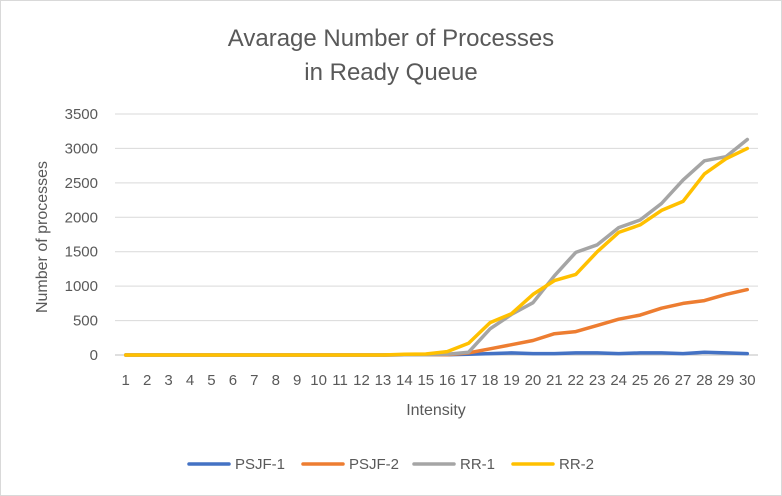 Image resolution: width=782 pixels, height=496 pixels. I want to click on x-tick-label: 14, so click(404, 380).